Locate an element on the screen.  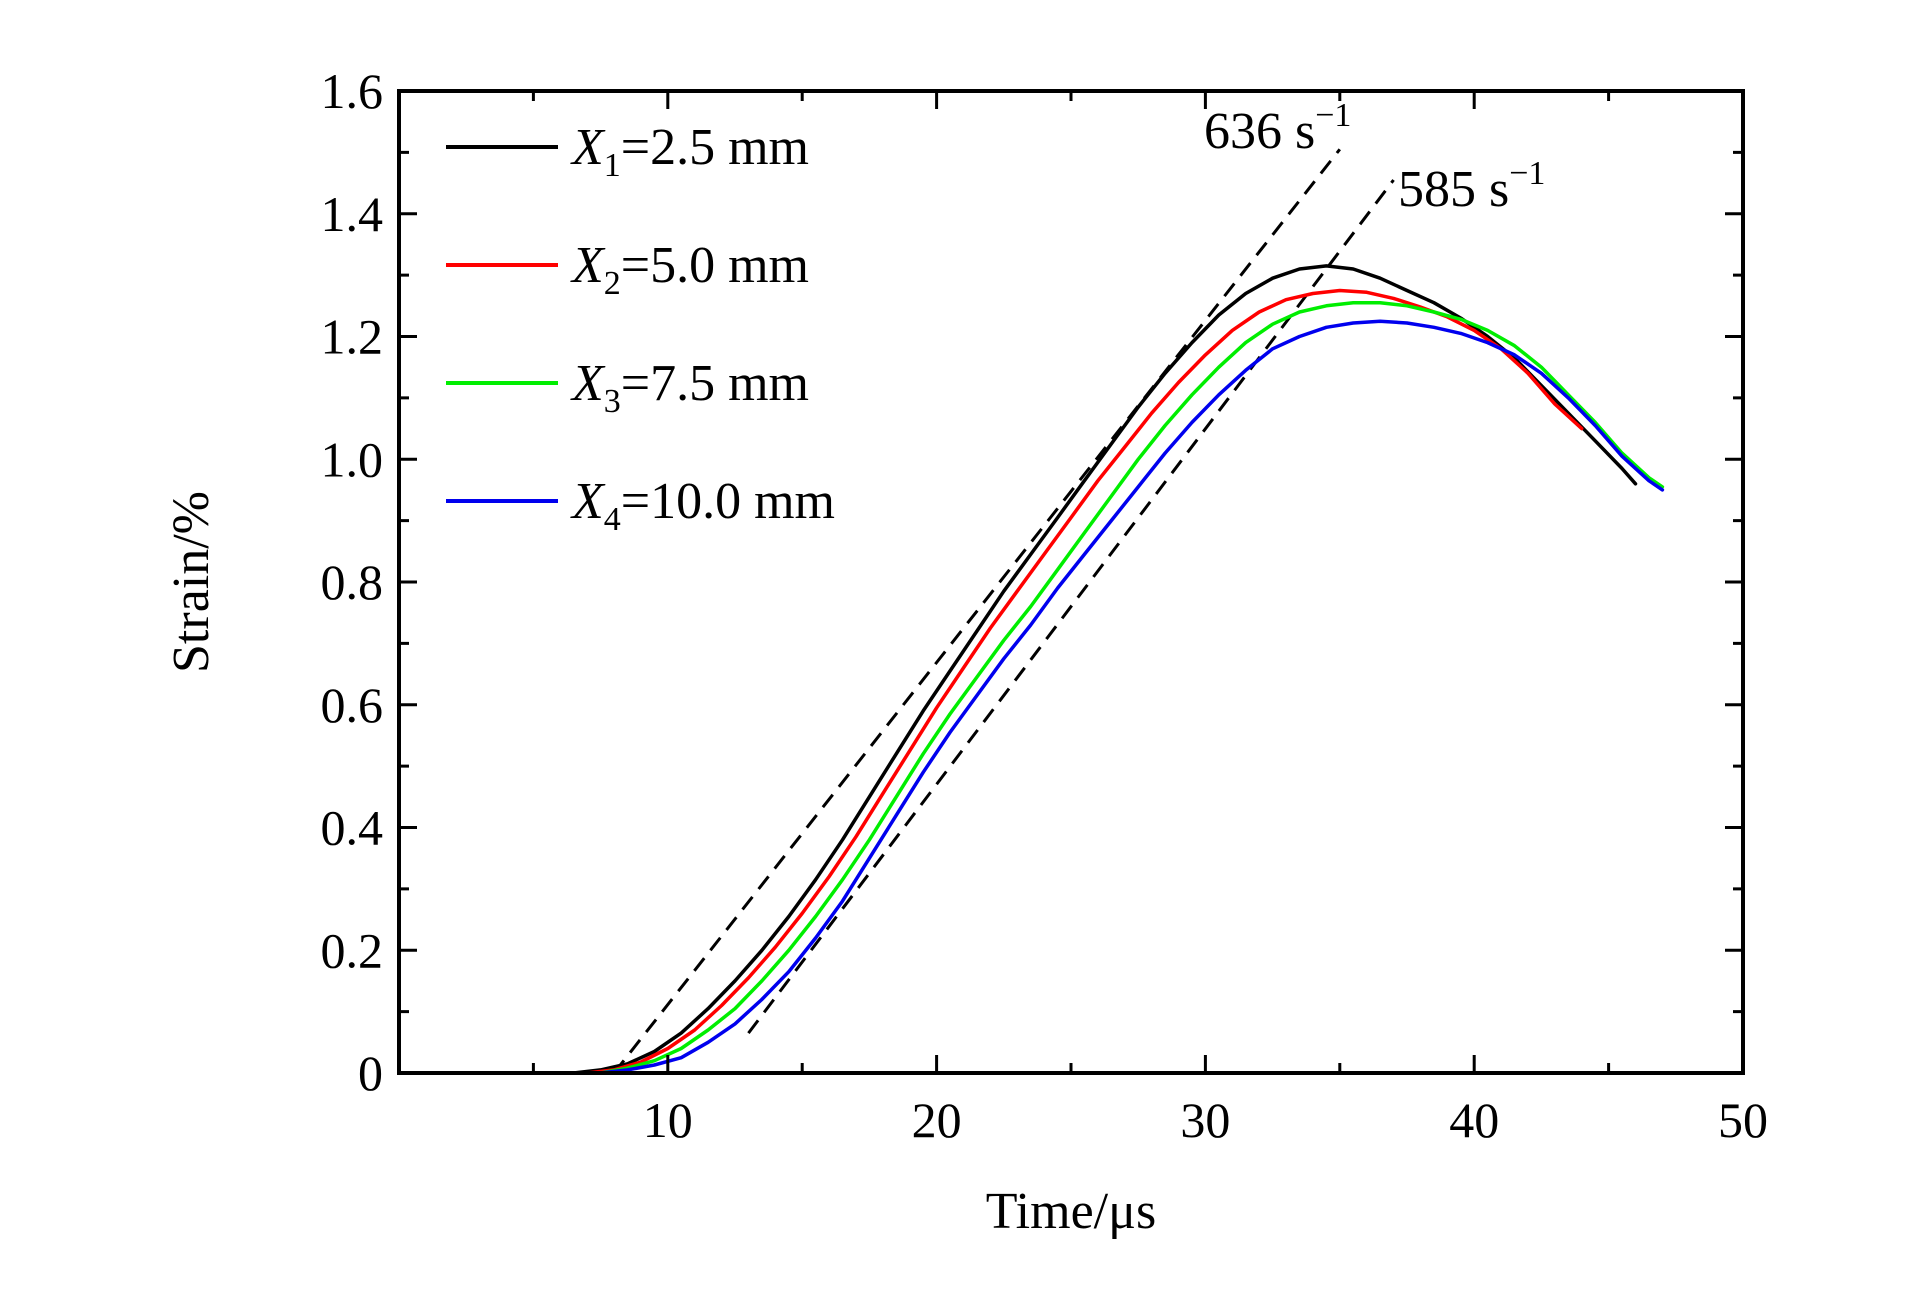
x-tick-label: 20 is located at coordinates (937, 1120).